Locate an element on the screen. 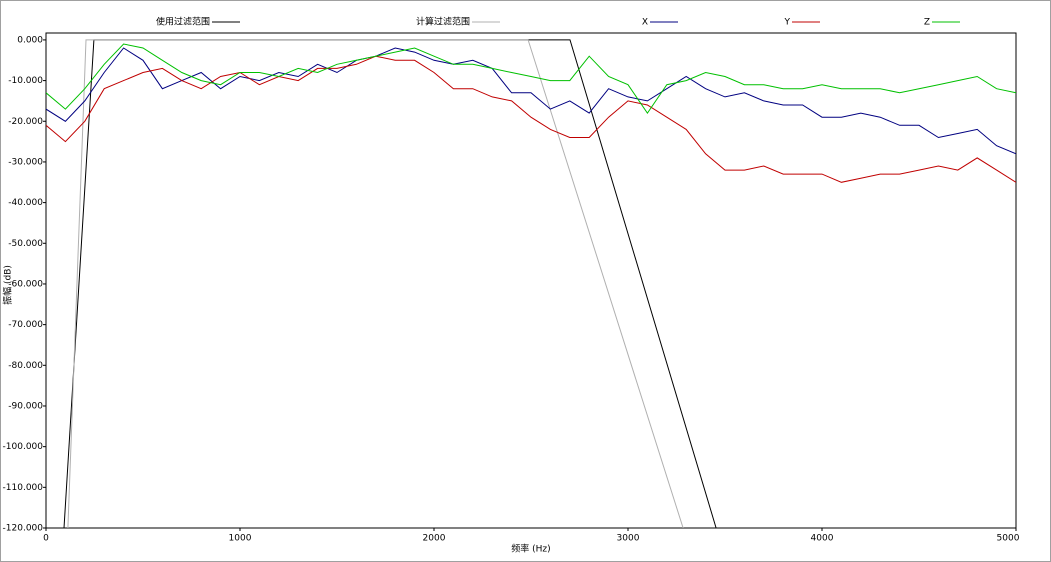 The image size is (1051, 562). y-tick-label: -110.000 is located at coordinates (23, 488).